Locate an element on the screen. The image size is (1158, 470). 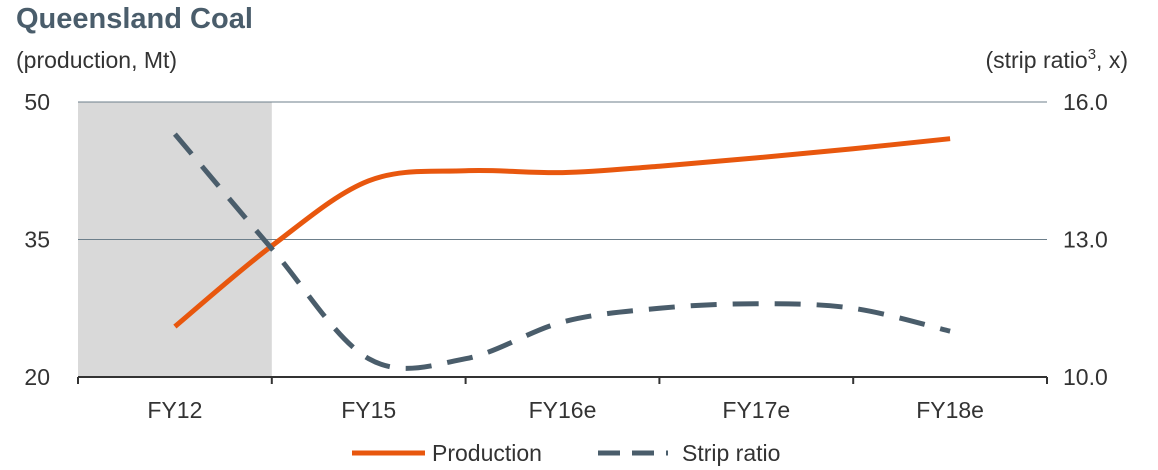
left-axis-unit-label: (production, Mt) is located at coordinates (96, 60).